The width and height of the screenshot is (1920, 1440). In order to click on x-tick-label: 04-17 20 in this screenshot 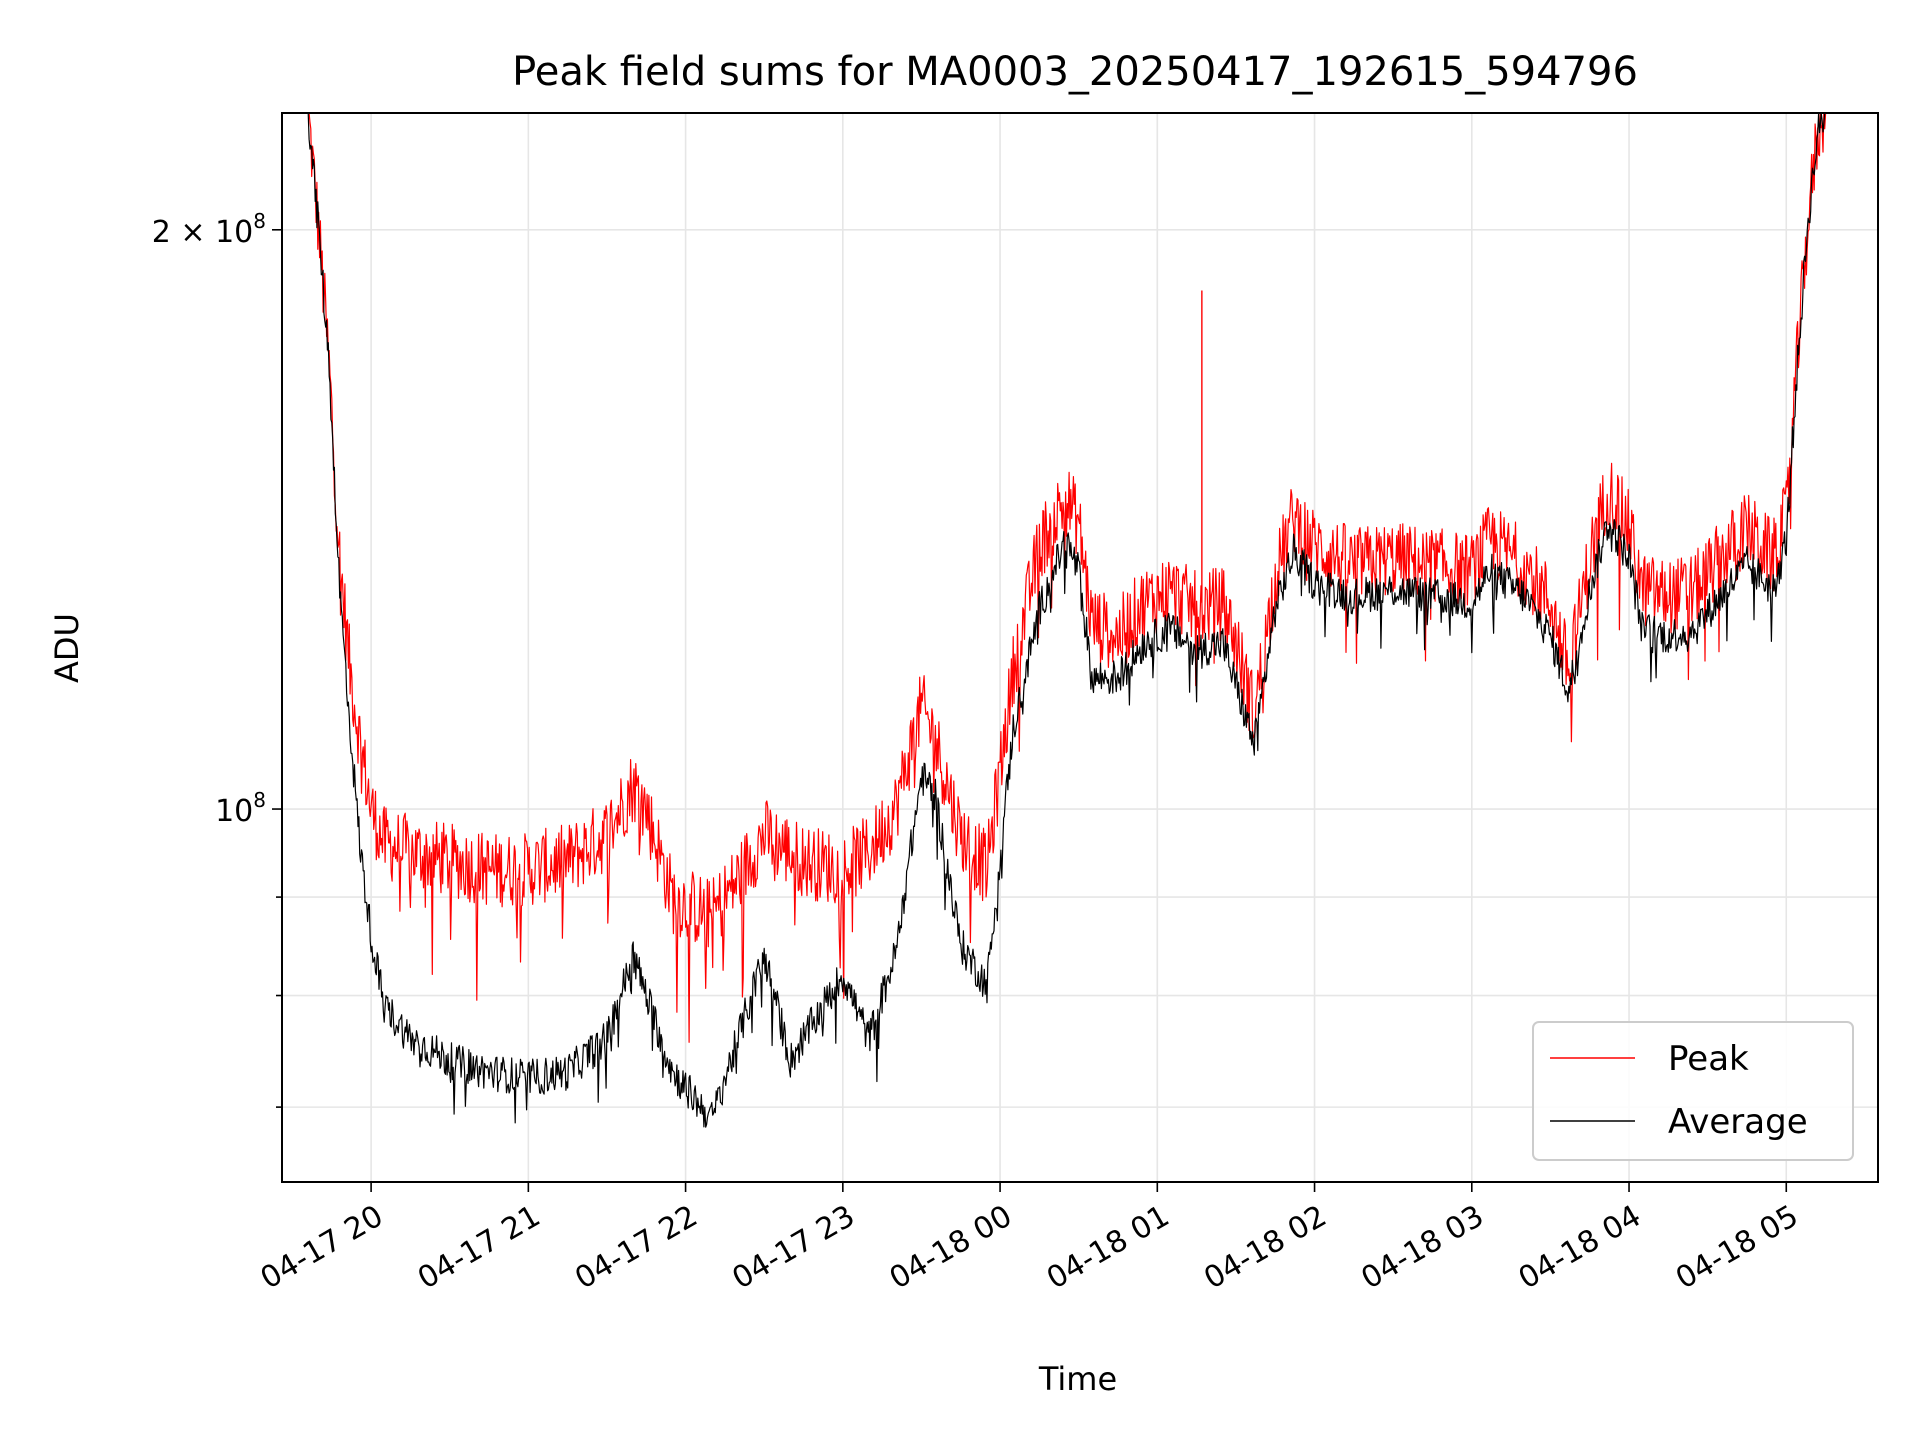, I will do `click(322, 1248)`.